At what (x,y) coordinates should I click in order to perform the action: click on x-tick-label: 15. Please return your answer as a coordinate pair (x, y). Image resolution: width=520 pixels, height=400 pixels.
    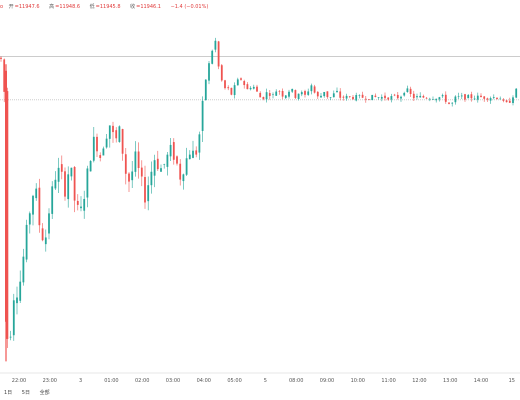
    Looking at the image, I should click on (512, 381).